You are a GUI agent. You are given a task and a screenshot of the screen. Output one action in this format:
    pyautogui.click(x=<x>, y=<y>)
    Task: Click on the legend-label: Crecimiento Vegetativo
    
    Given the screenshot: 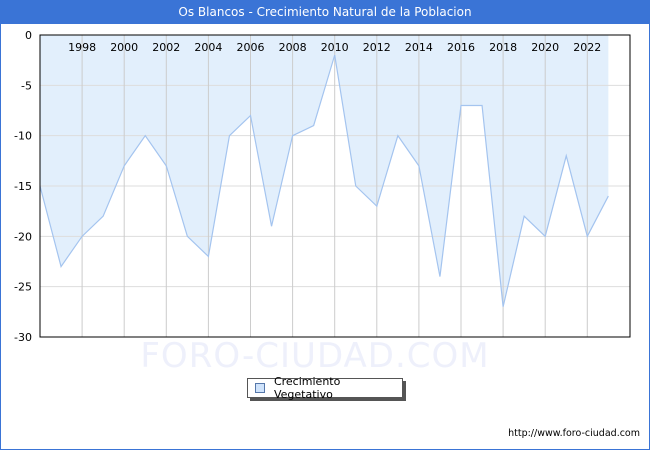 What is the action you would take?
    pyautogui.click(x=307, y=388)
    